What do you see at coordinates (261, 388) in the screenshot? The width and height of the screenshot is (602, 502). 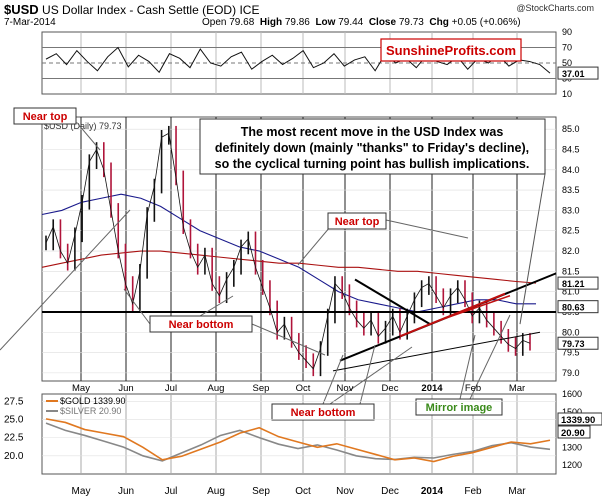 I see `price-x-label: Sep` at bounding box center [261, 388].